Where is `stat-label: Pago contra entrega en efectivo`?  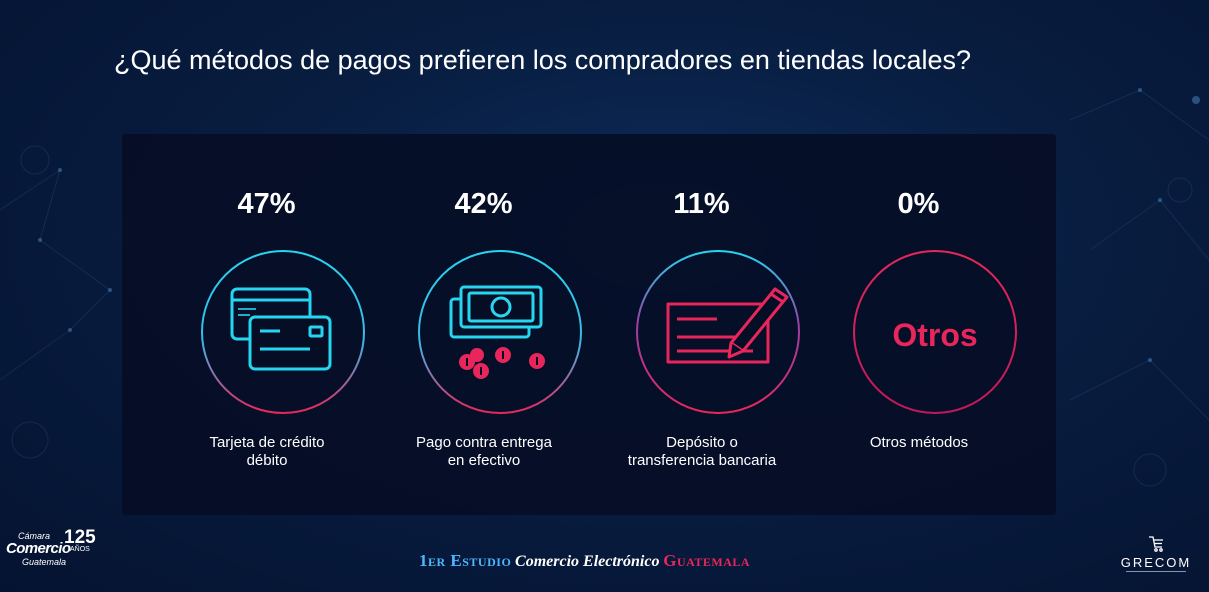
stat-label: Pago contra entrega en efectivo is located at coordinates (484, 452).